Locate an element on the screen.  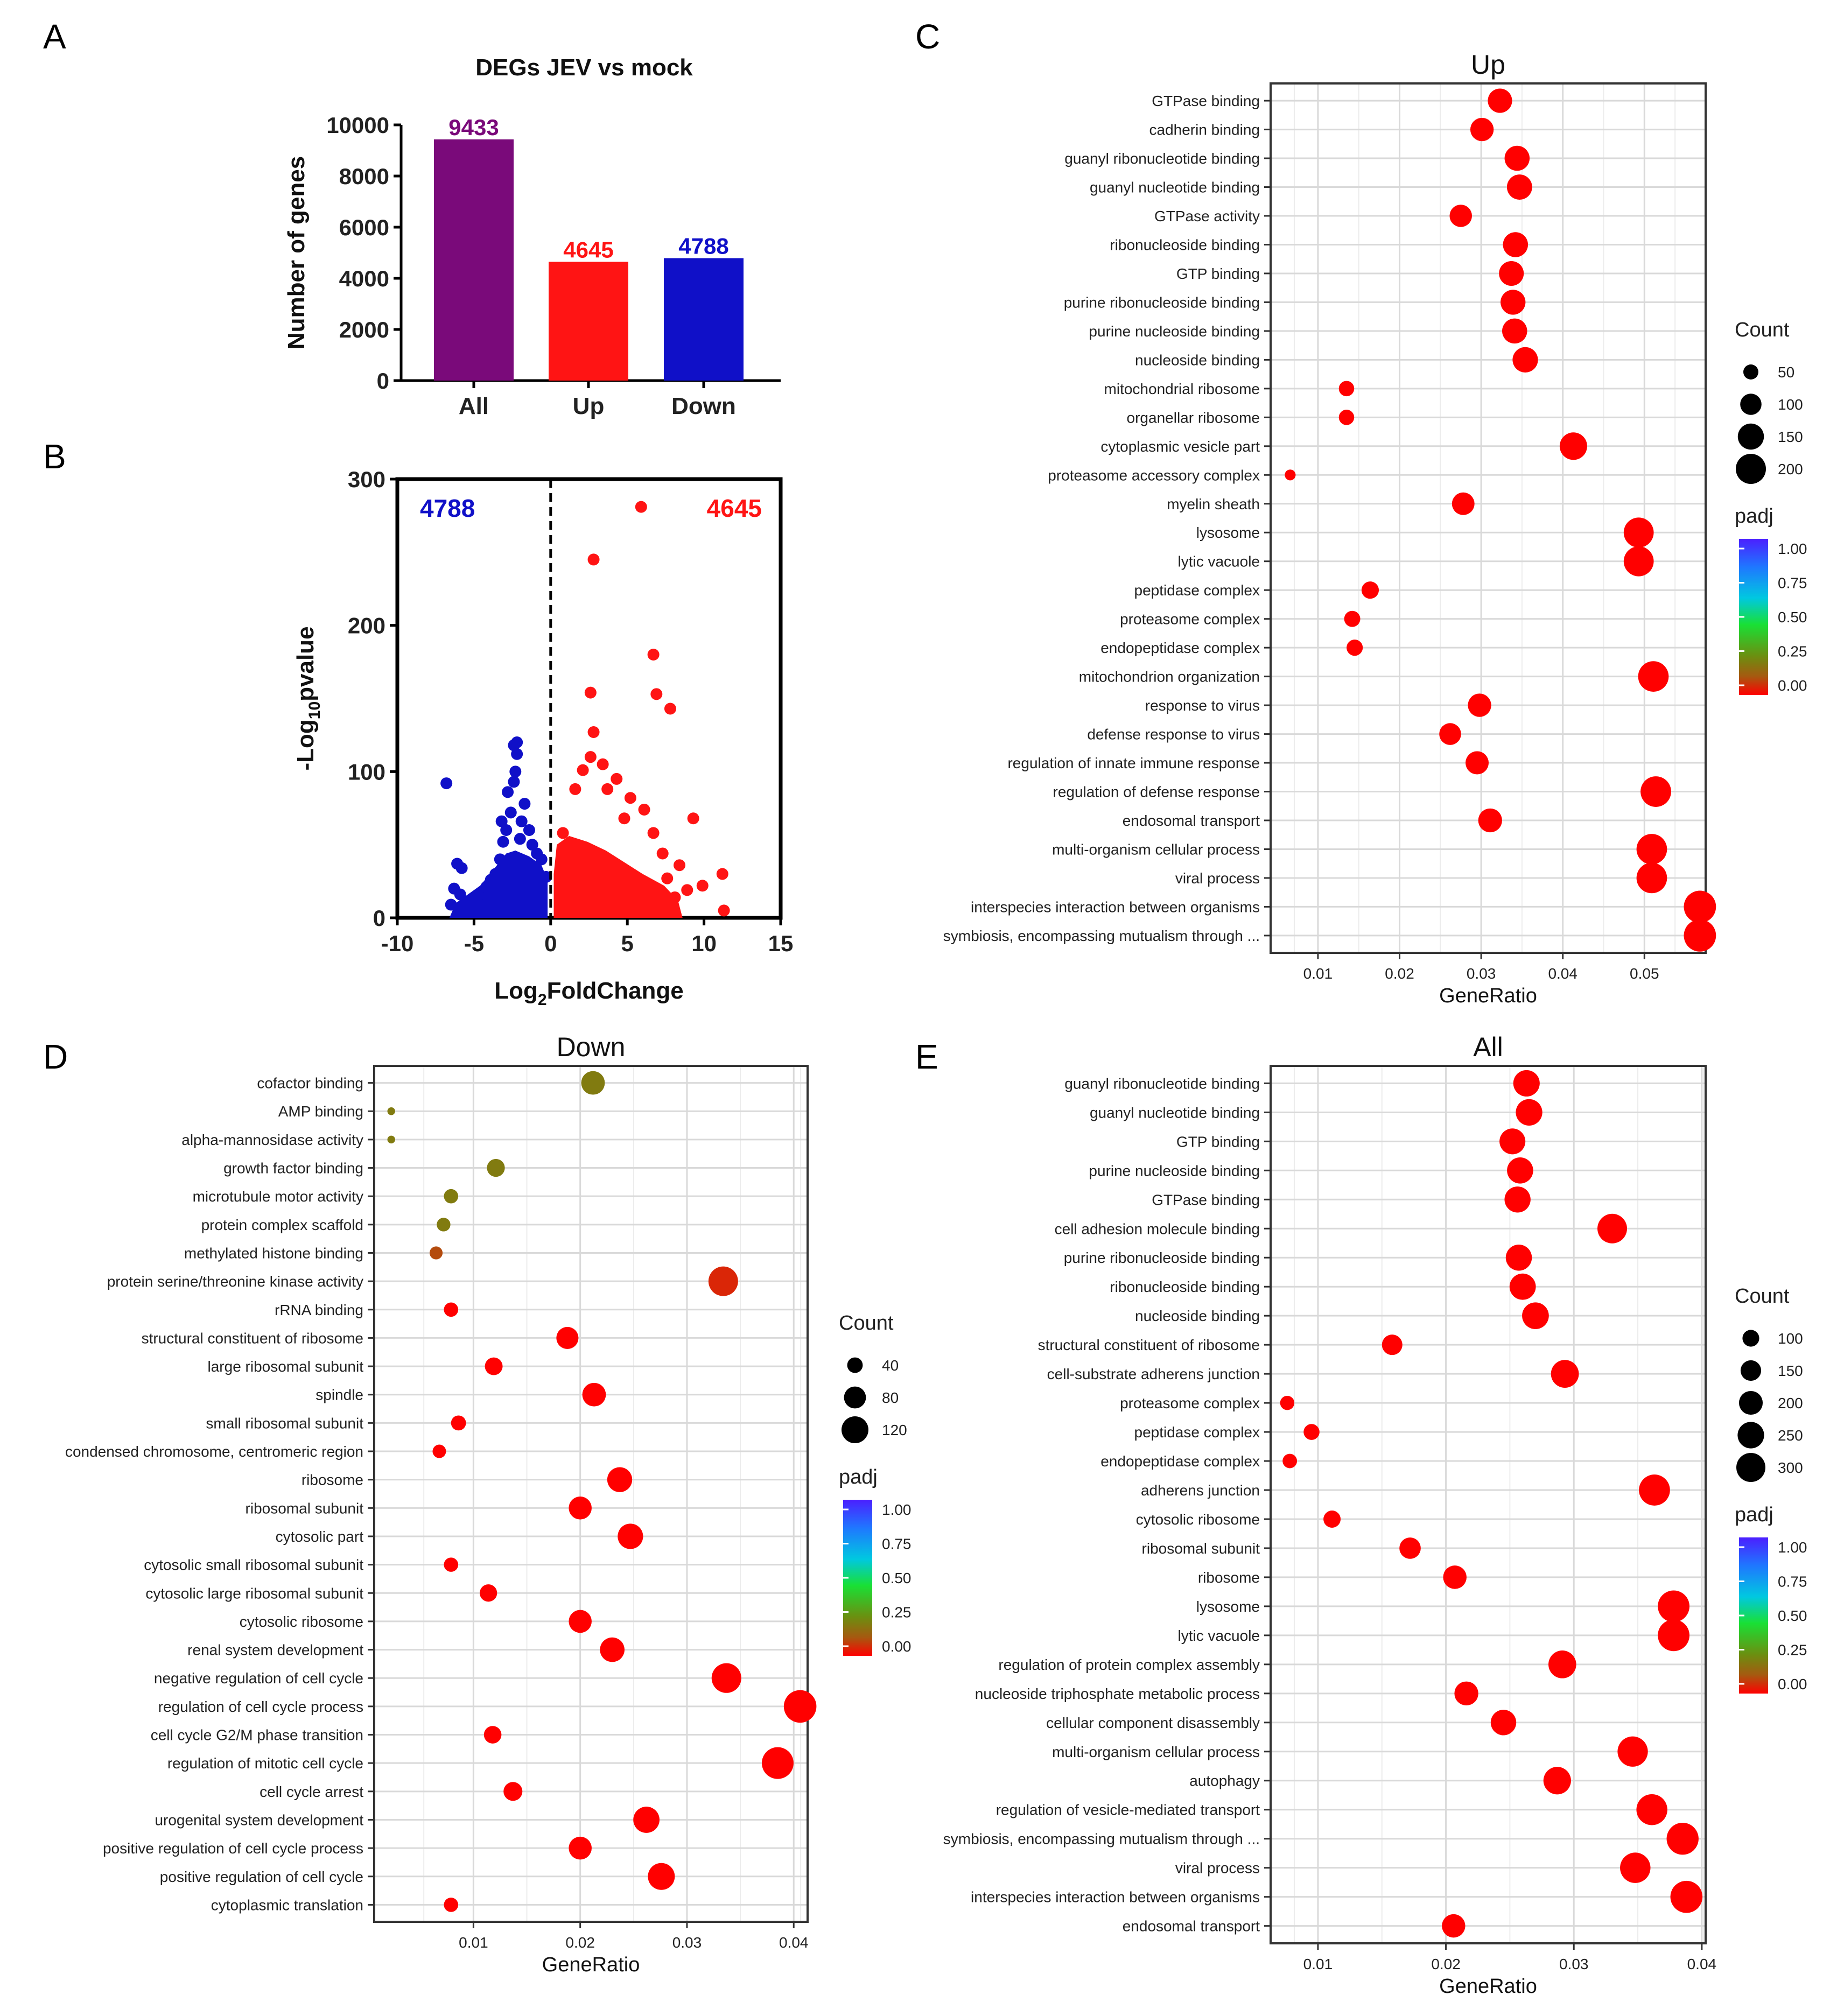
size-legend-label: 100 is located at coordinates (1790, 404).